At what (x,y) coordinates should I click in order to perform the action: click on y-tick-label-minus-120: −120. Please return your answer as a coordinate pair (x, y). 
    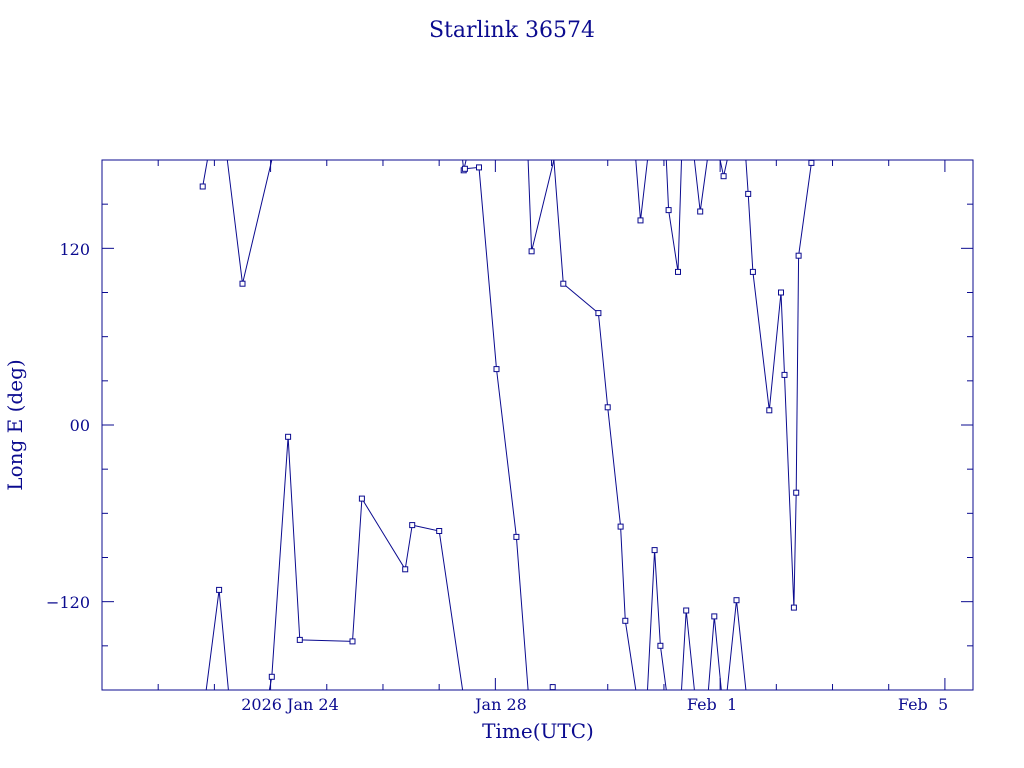
    Looking at the image, I should click on (68, 602).